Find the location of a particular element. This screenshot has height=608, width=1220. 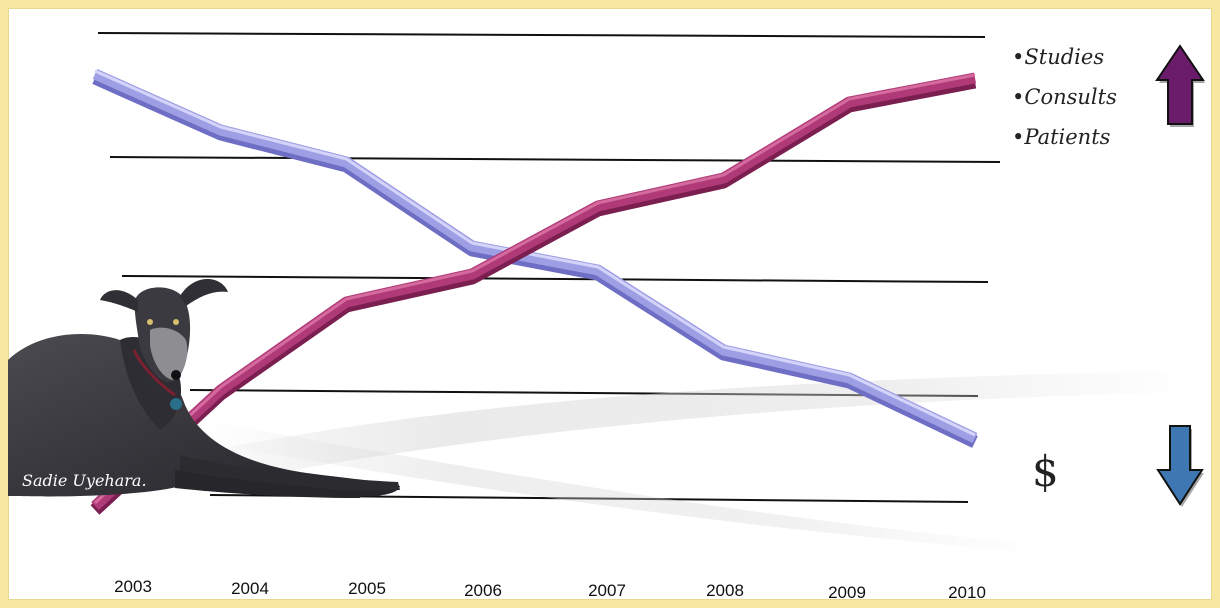

arrow-down-icon is located at coordinates (1180, 466).